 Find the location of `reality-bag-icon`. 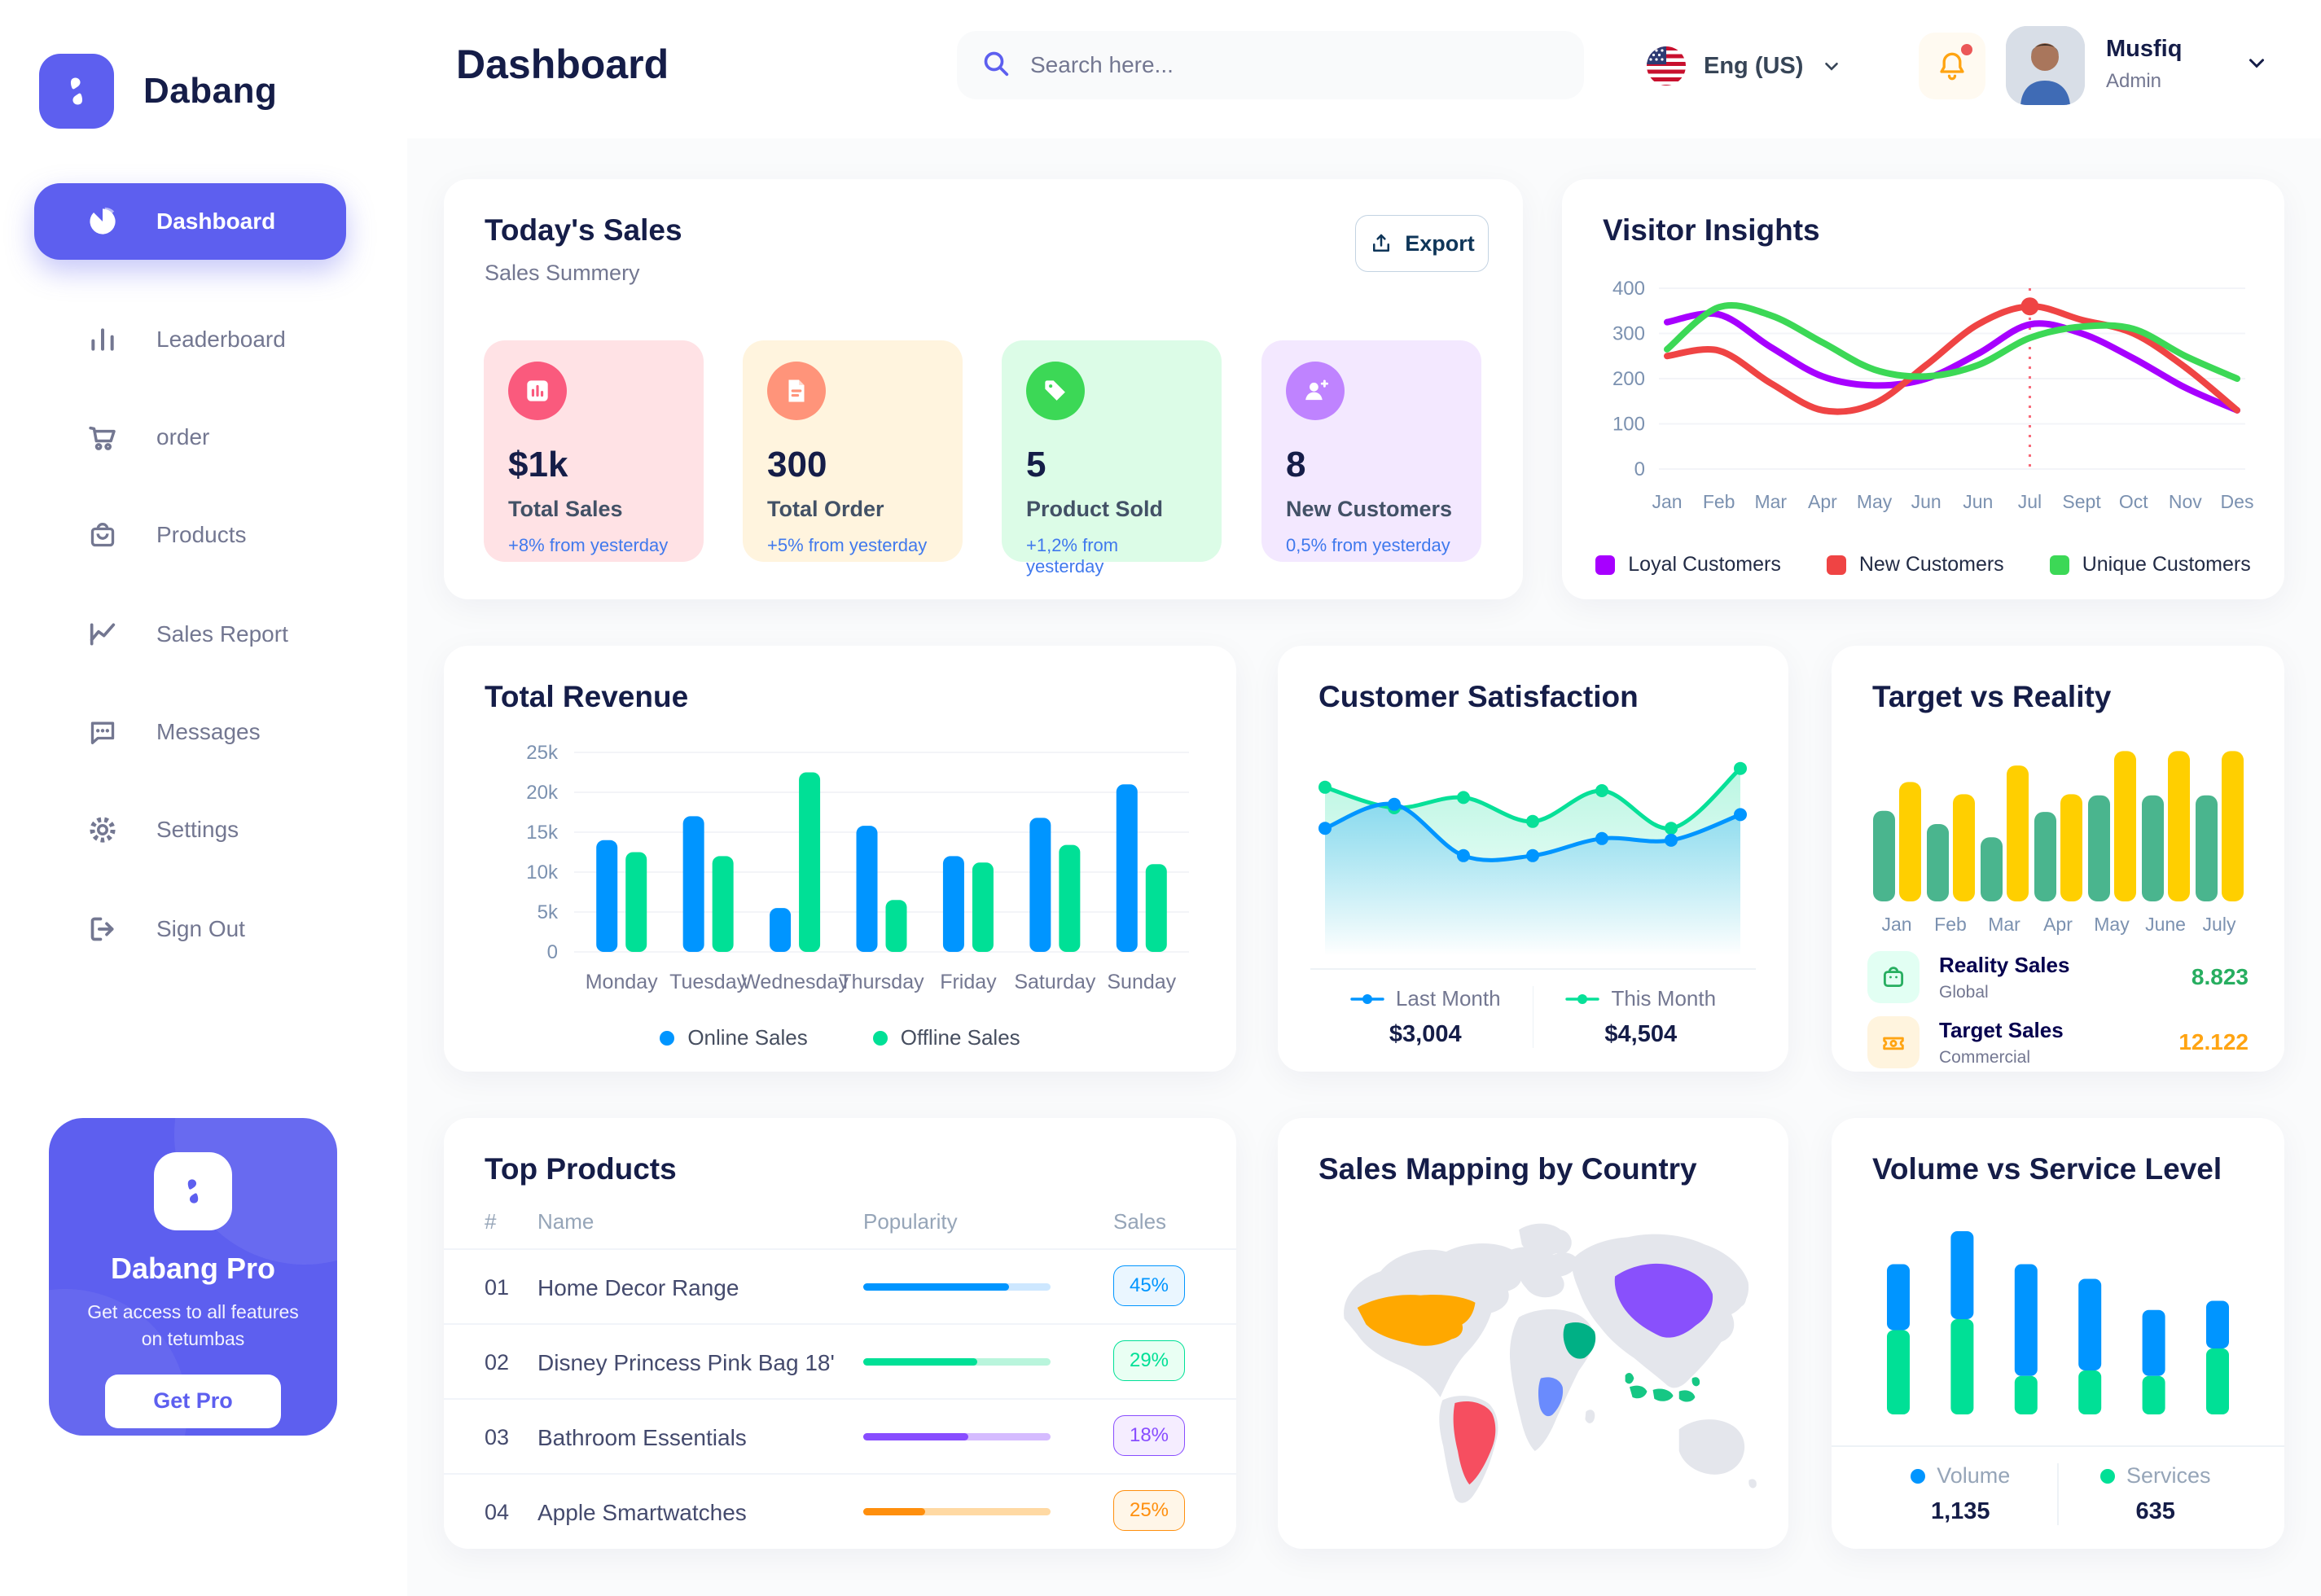

reality-bag-icon is located at coordinates (1893, 977).